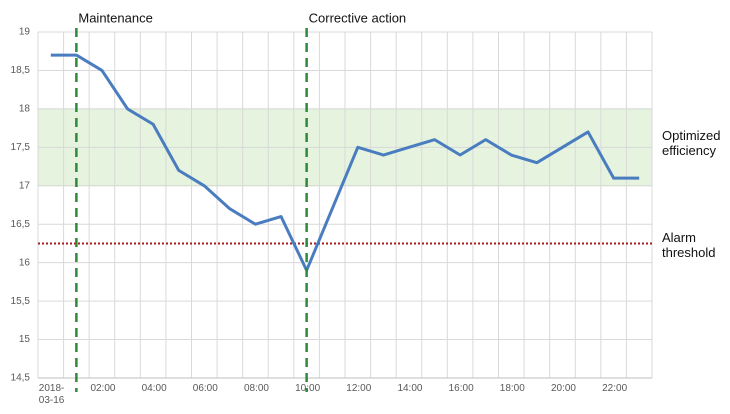 The height and width of the screenshot is (414, 730). Describe the element at coordinates (51, 394) in the screenshot. I see `x-tick-label: 2018-03-16` at that location.